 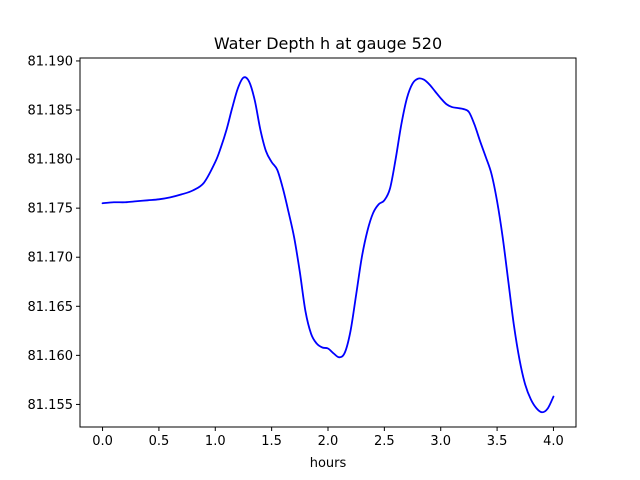 What do you see at coordinates (51, 356) in the screenshot?
I see `y-tick-label: 81.160` at bounding box center [51, 356].